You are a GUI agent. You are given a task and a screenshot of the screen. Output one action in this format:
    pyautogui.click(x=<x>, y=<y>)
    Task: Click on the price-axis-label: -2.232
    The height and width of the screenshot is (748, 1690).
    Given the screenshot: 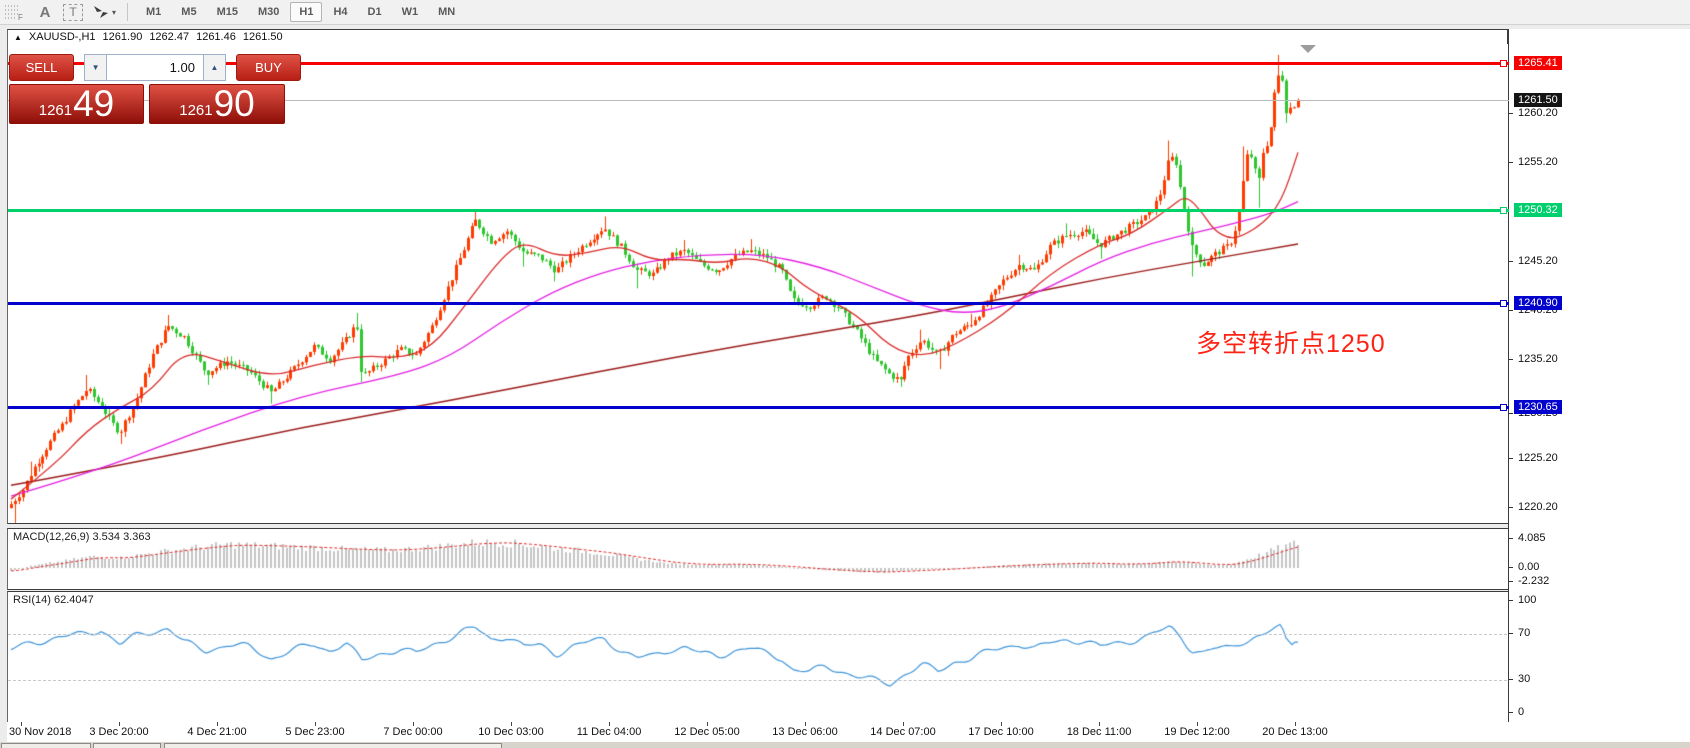 What is the action you would take?
    pyautogui.click(x=1534, y=581)
    